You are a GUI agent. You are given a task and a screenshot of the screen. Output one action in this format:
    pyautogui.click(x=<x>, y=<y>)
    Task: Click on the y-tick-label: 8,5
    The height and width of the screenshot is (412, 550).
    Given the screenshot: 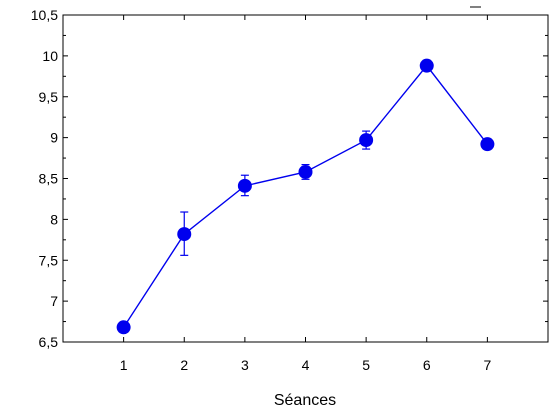 What is the action you would take?
    pyautogui.click(x=49, y=179)
    